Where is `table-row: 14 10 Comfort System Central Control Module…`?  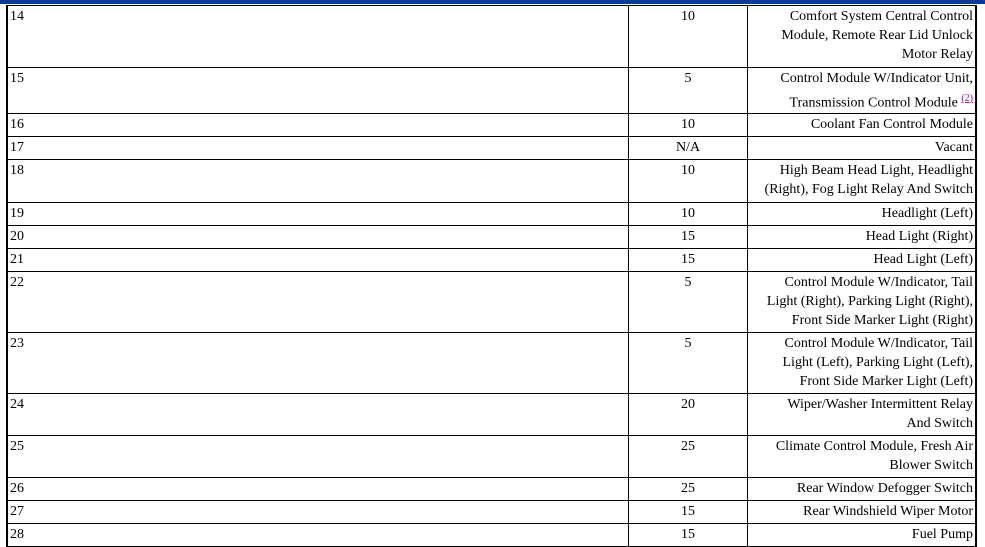
table-row: 14 10 Comfort System Central Control Module… is located at coordinates (491, 36).